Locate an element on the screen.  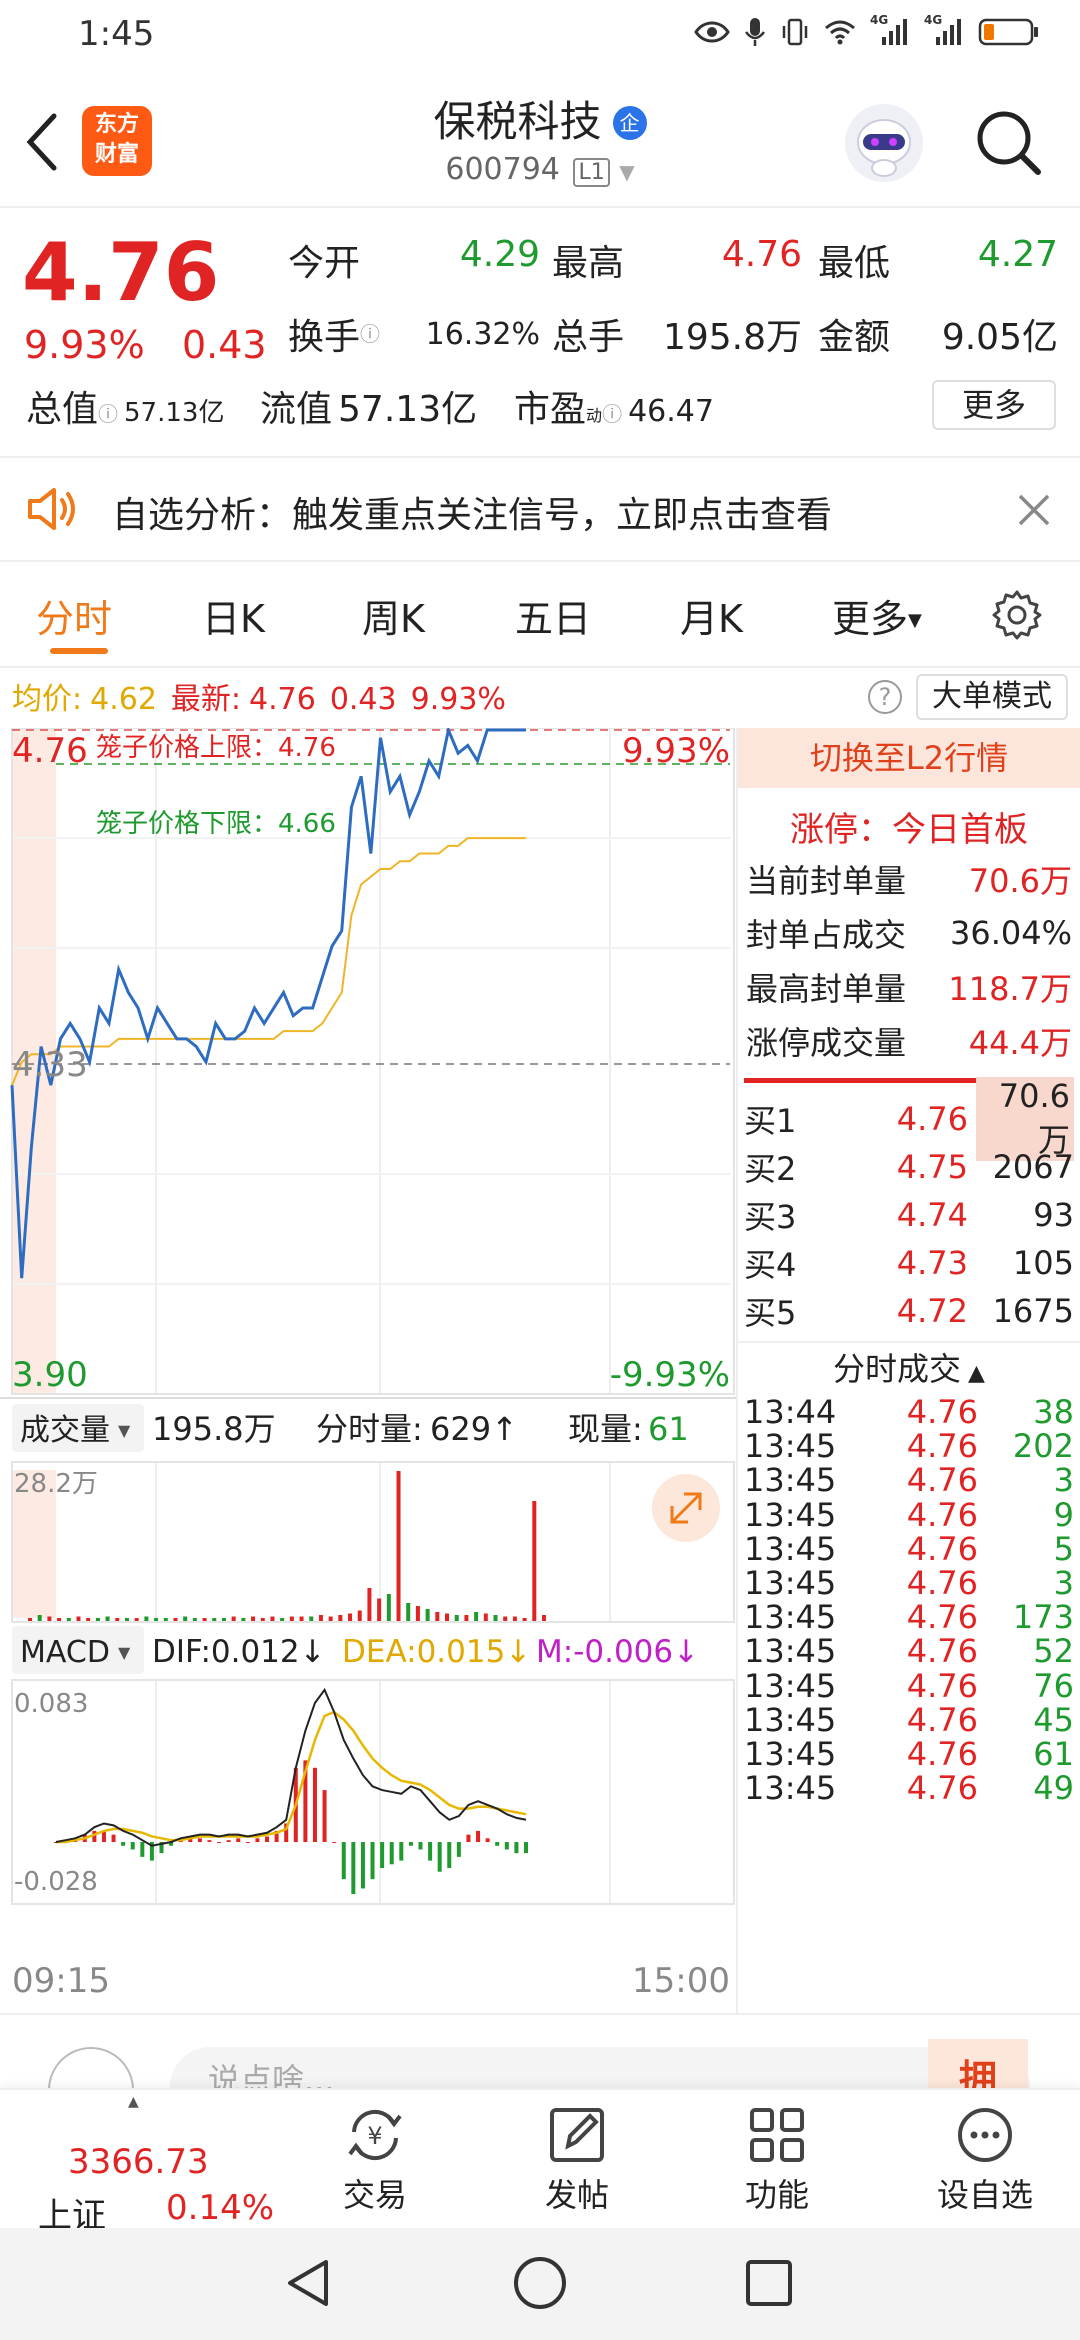
bid-price: 4.76 is located at coordinates (932, 1119).